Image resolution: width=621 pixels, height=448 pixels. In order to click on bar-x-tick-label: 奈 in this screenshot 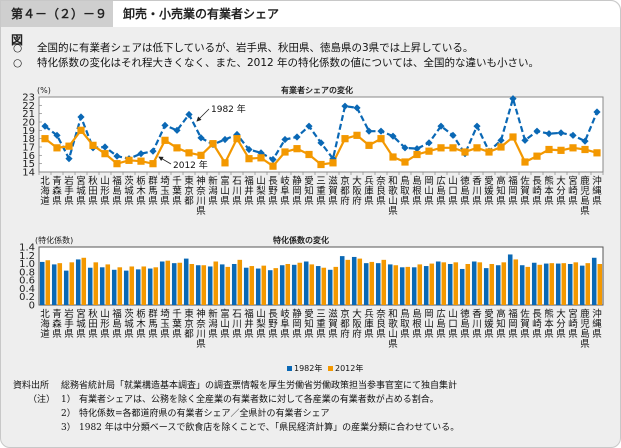, I will do `click(381, 314)`.